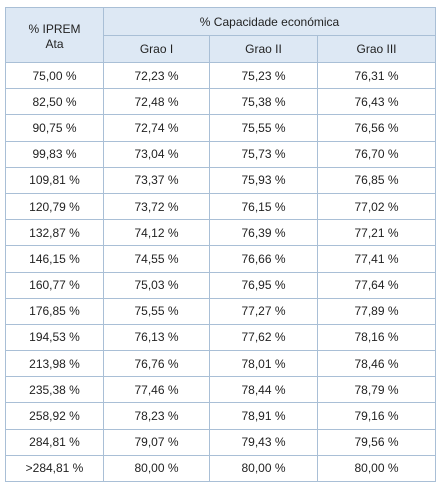 The width and height of the screenshot is (442, 485). I want to click on grade-2-cell: 78,91 %, so click(263, 416).